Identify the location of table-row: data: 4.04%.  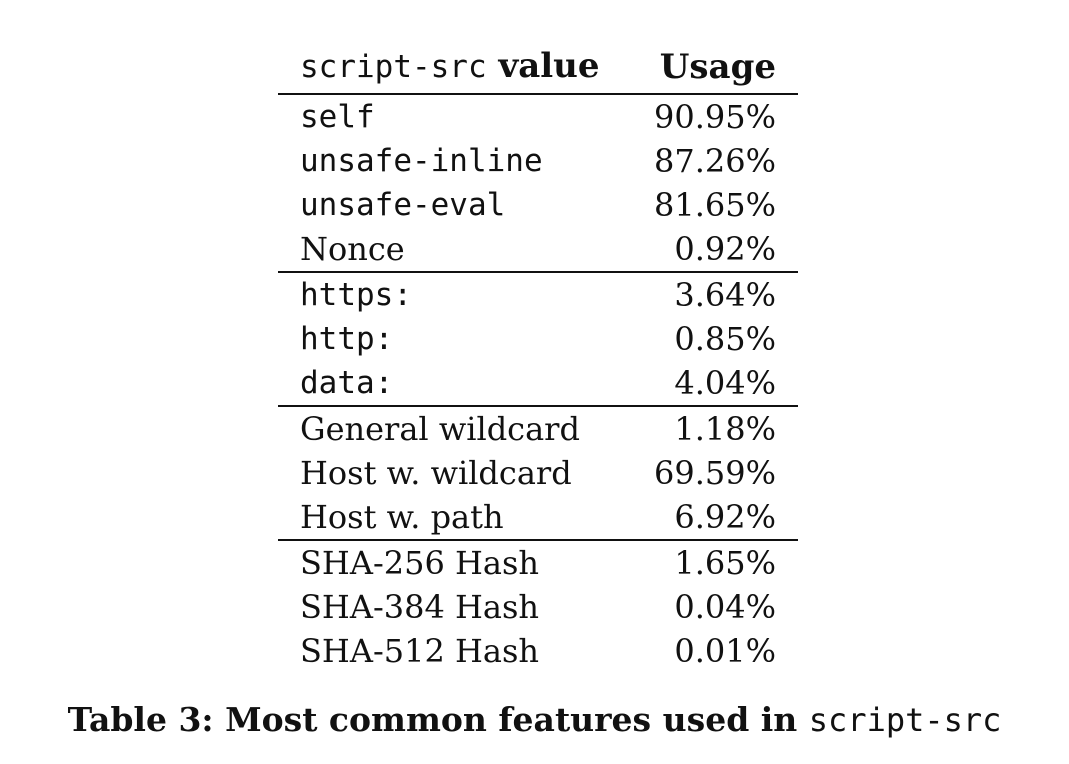
(538, 383).